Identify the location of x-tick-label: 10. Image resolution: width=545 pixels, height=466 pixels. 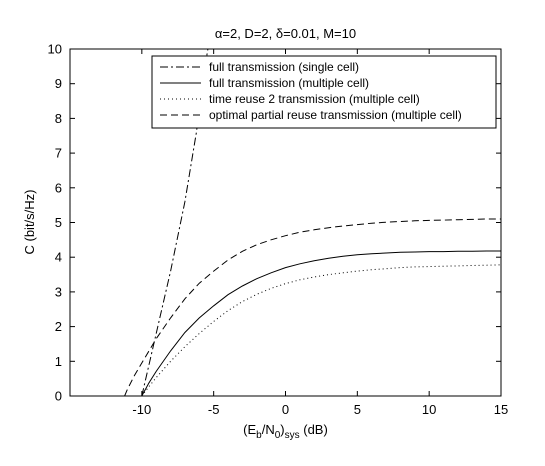
(429, 409).